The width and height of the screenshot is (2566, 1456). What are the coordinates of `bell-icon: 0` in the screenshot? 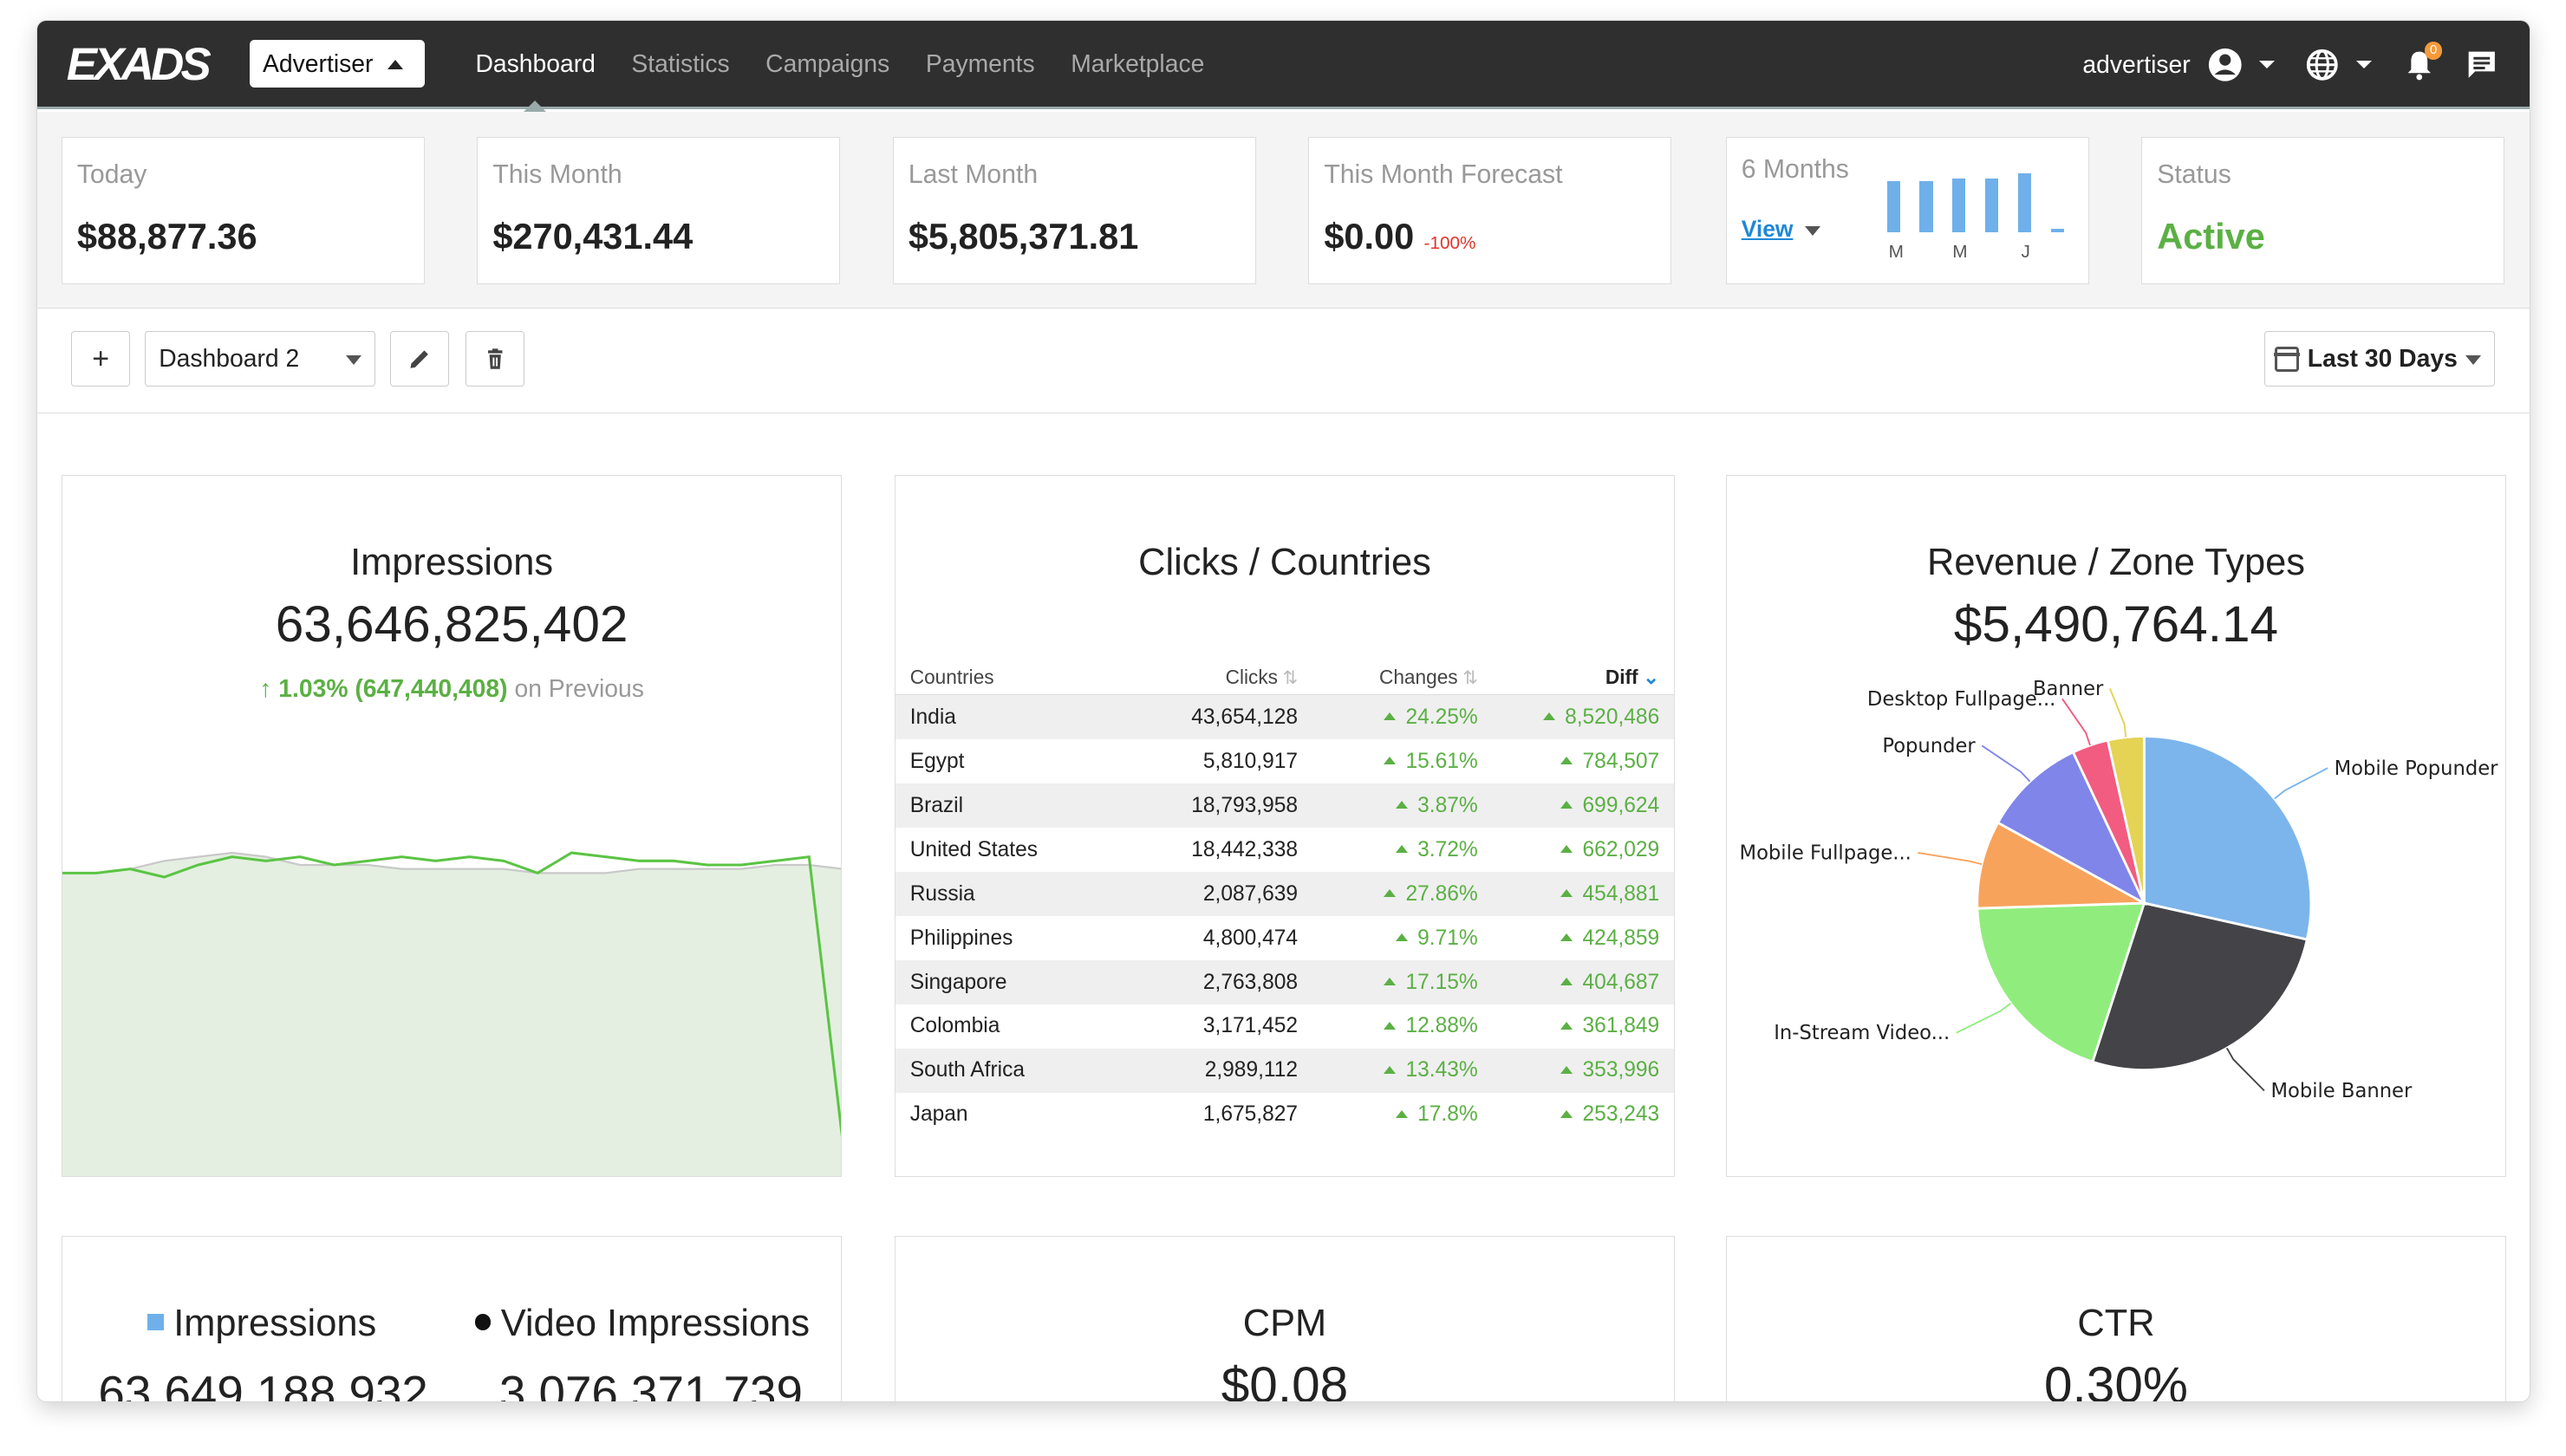 It's located at (2422, 62).